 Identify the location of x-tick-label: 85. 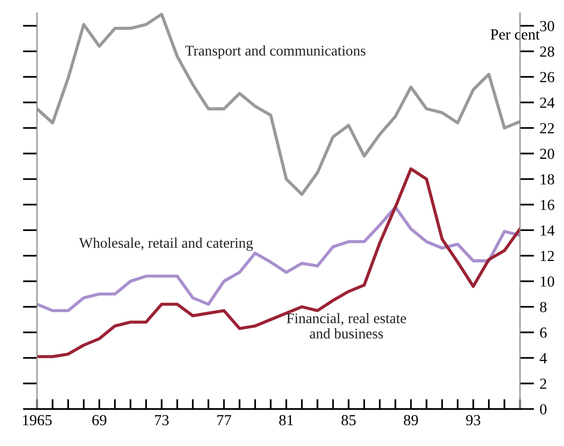
(349, 420).